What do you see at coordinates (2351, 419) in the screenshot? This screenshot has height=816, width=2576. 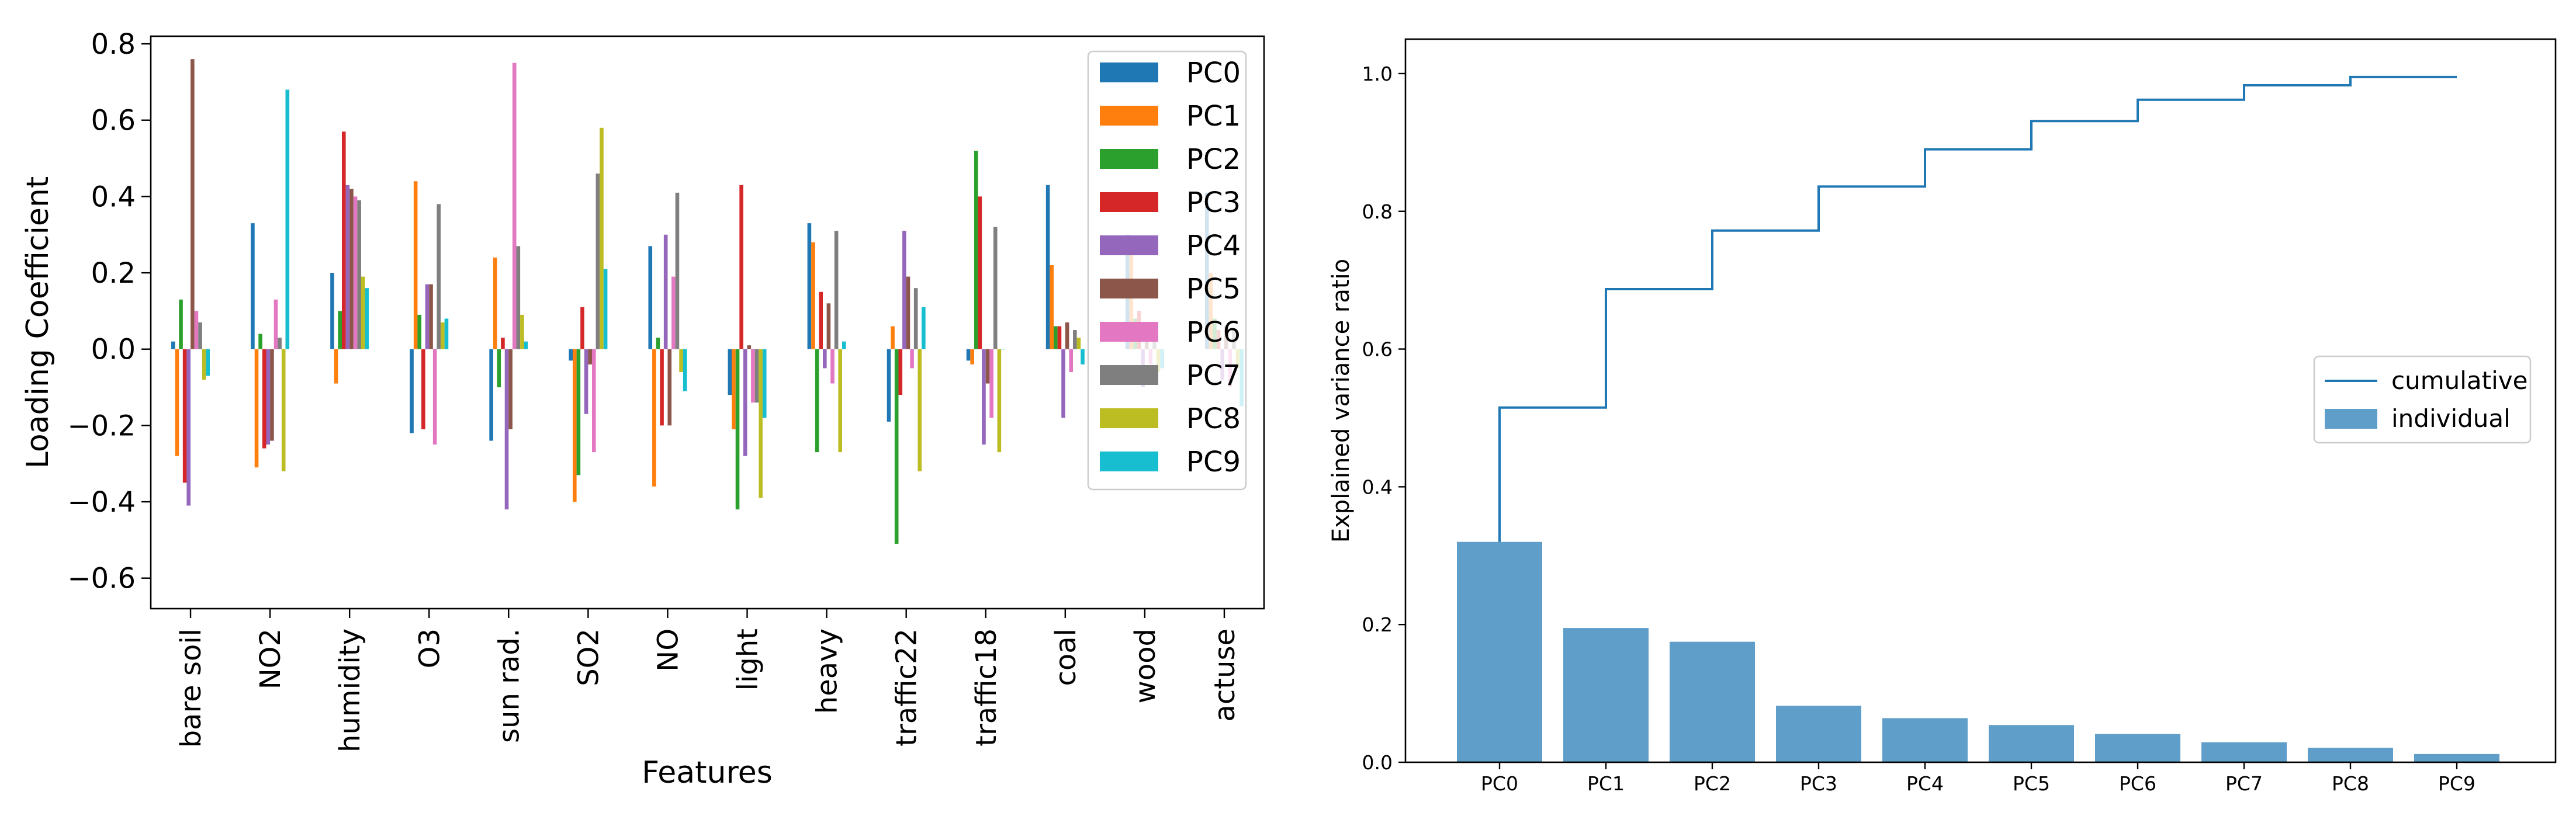 I see `legend-individual-swatch` at bounding box center [2351, 419].